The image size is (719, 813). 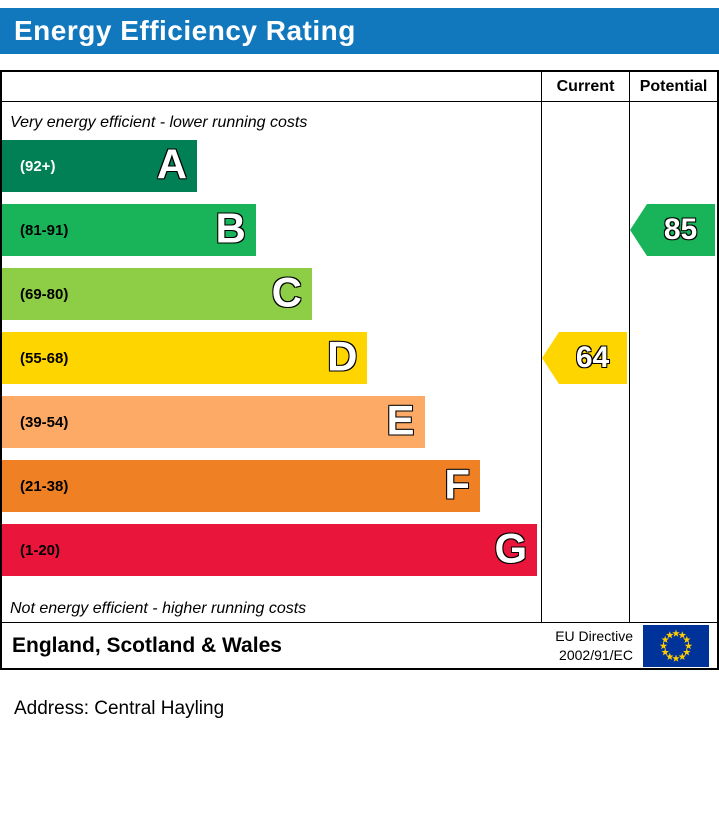 I want to click on band-range: (55-68), so click(x=44, y=358).